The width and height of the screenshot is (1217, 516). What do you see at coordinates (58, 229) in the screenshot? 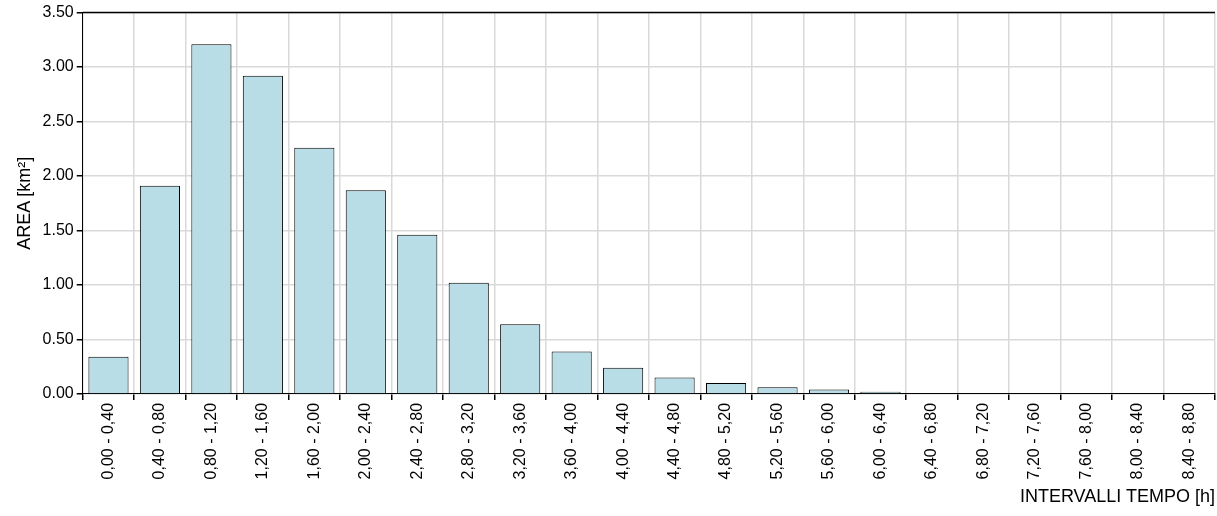
I see `y-tick-label: 1.50` at bounding box center [58, 229].